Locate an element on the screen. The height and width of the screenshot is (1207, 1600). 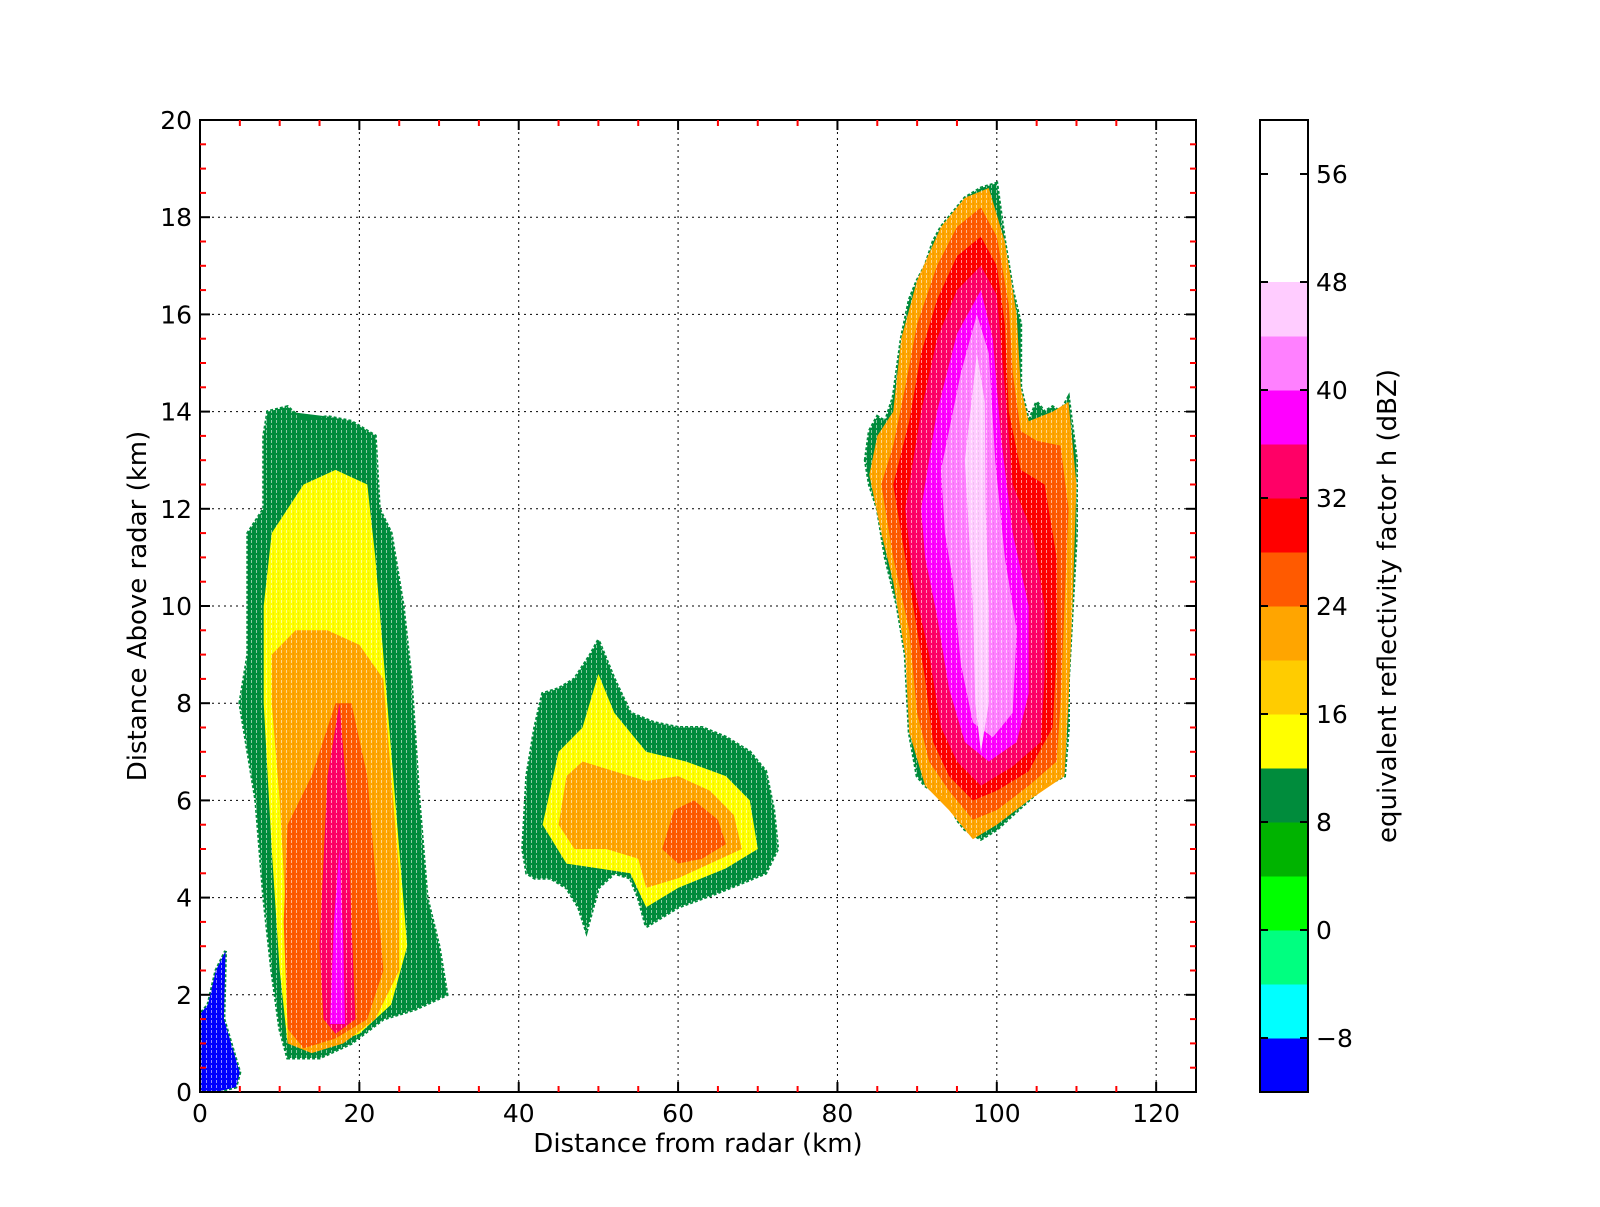
x-tick-label: 20 is located at coordinates (359, 1113).